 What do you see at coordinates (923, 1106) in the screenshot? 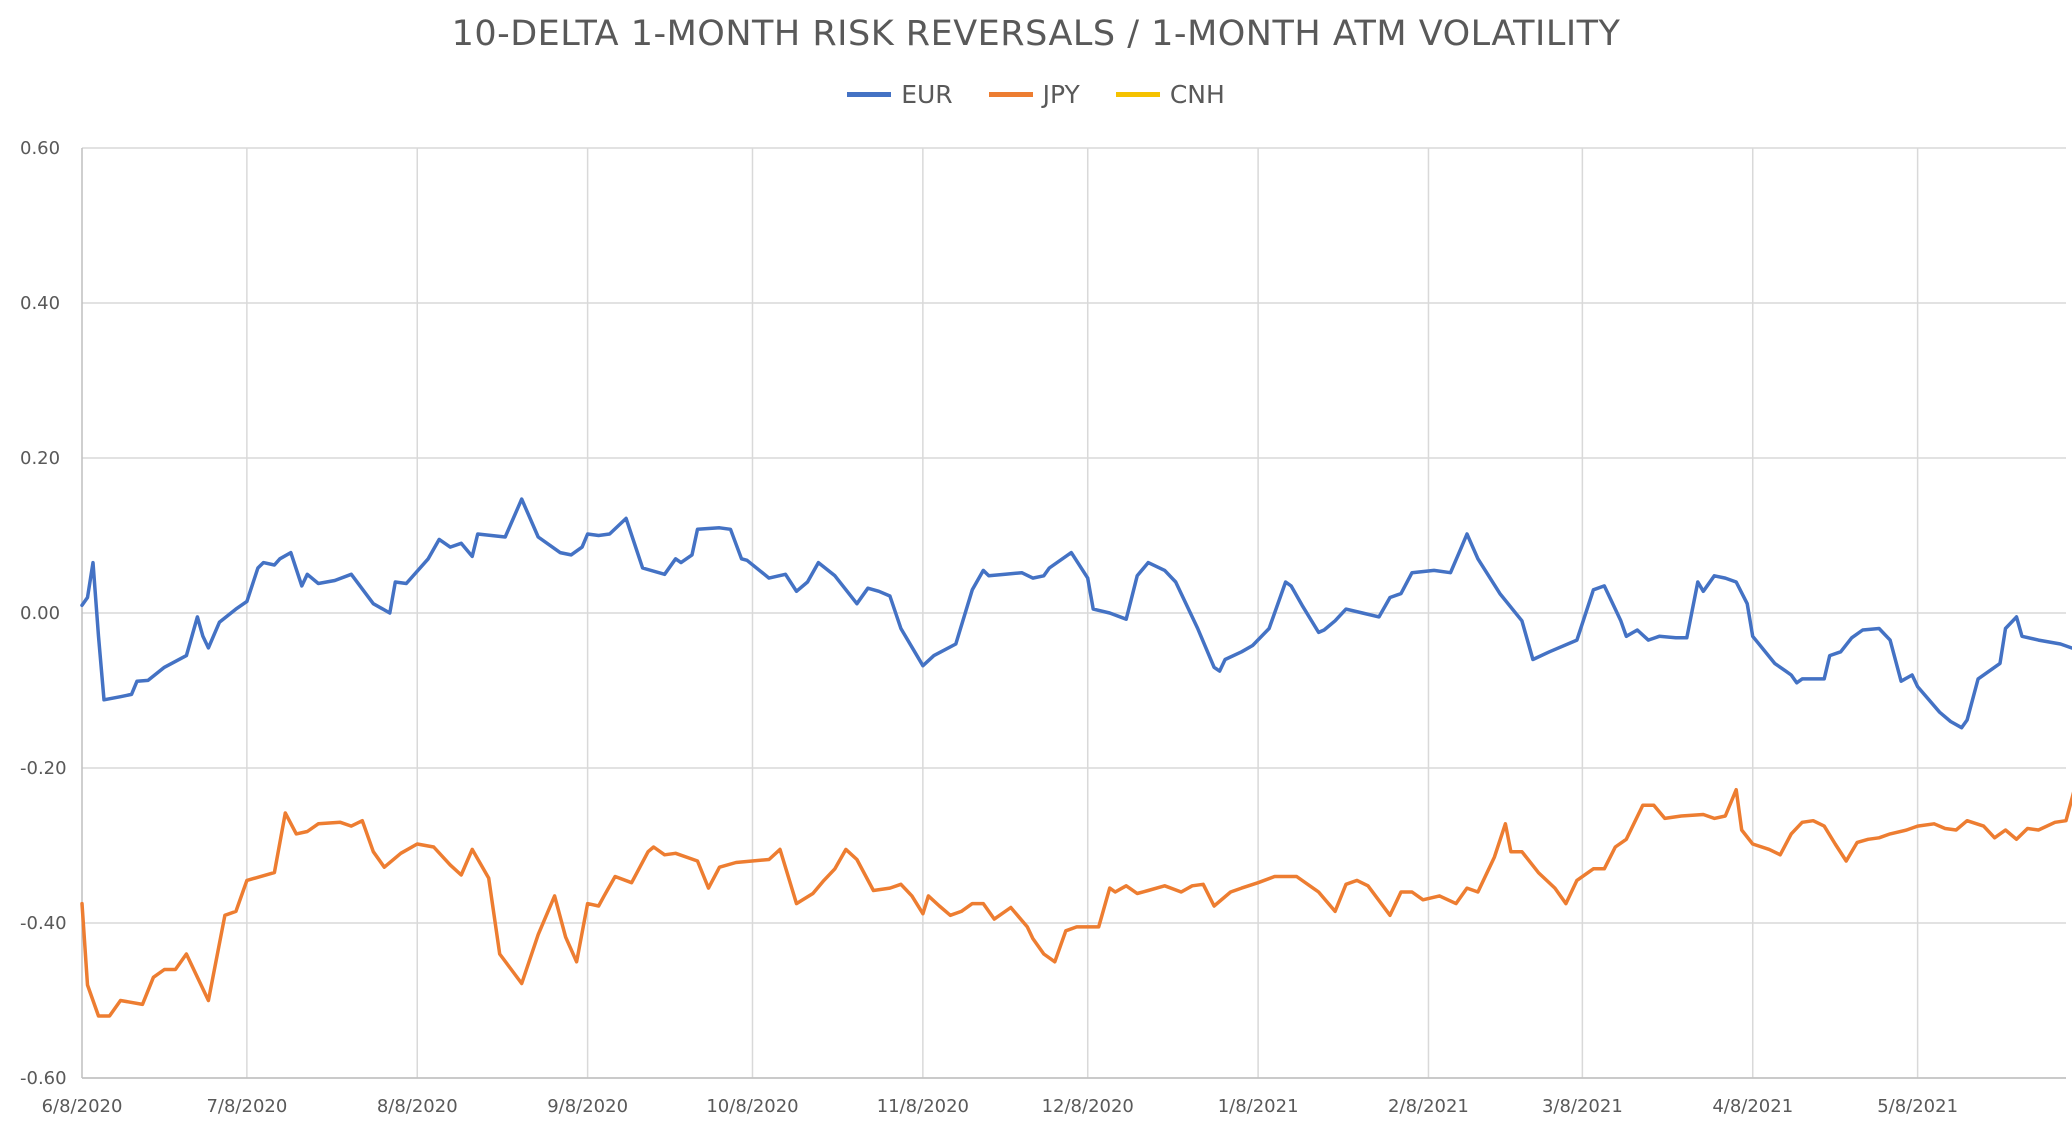
I see `x-tick-label: 11/8/2020` at bounding box center [923, 1106].